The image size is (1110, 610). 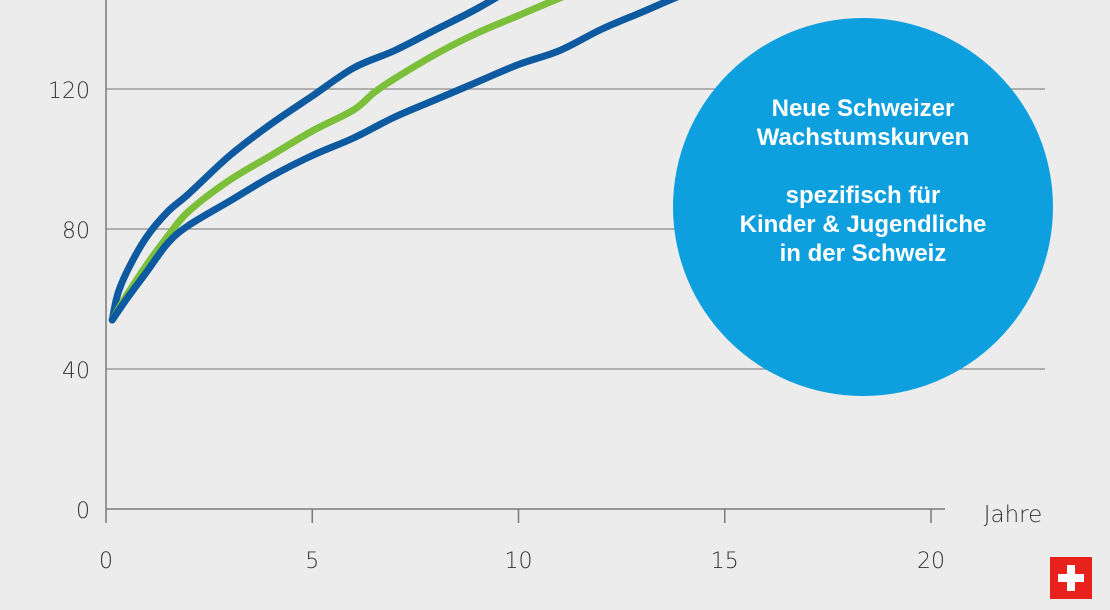 I want to click on x-tick-label-15: 15, so click(x=725, y=561).